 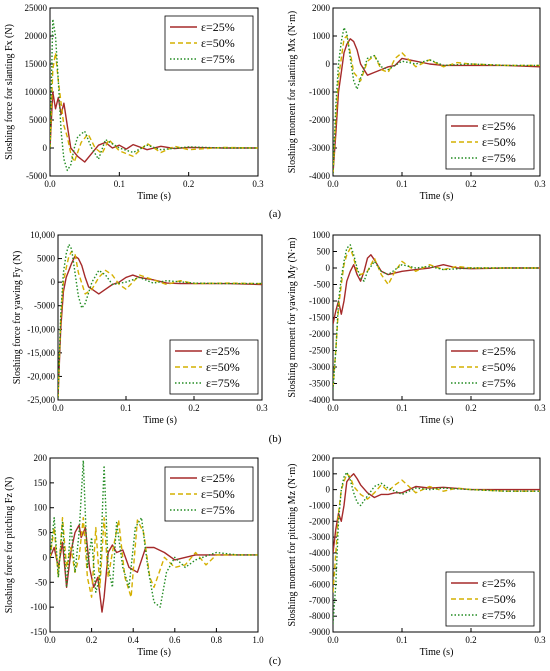 What do you see at coordinates (41, 353) in the screenshot?
I see `y-tick-label: -15,000` at bounding box center [41, 353].